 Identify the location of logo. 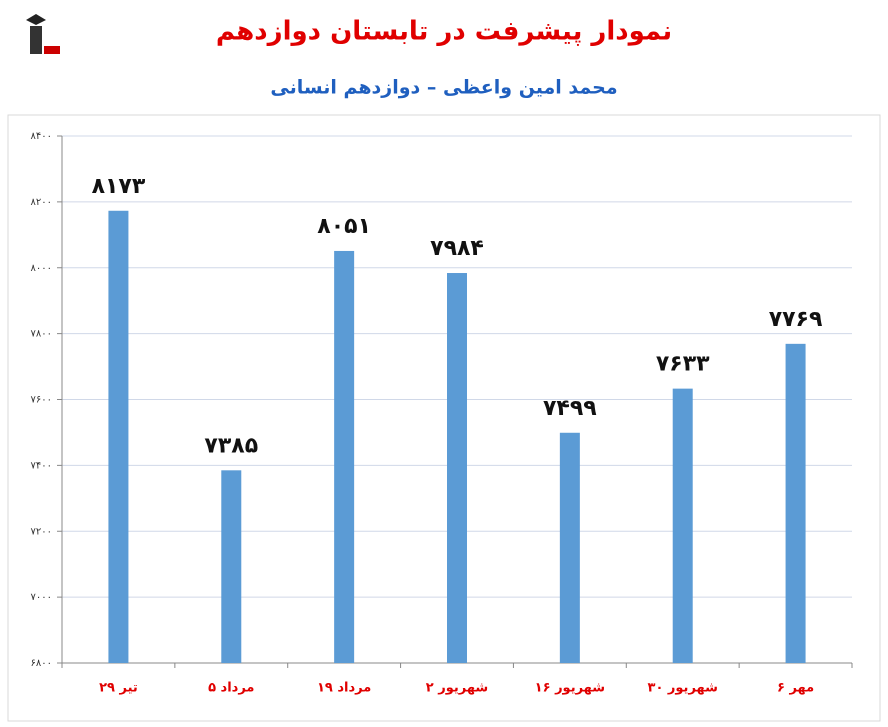
(42, 33).